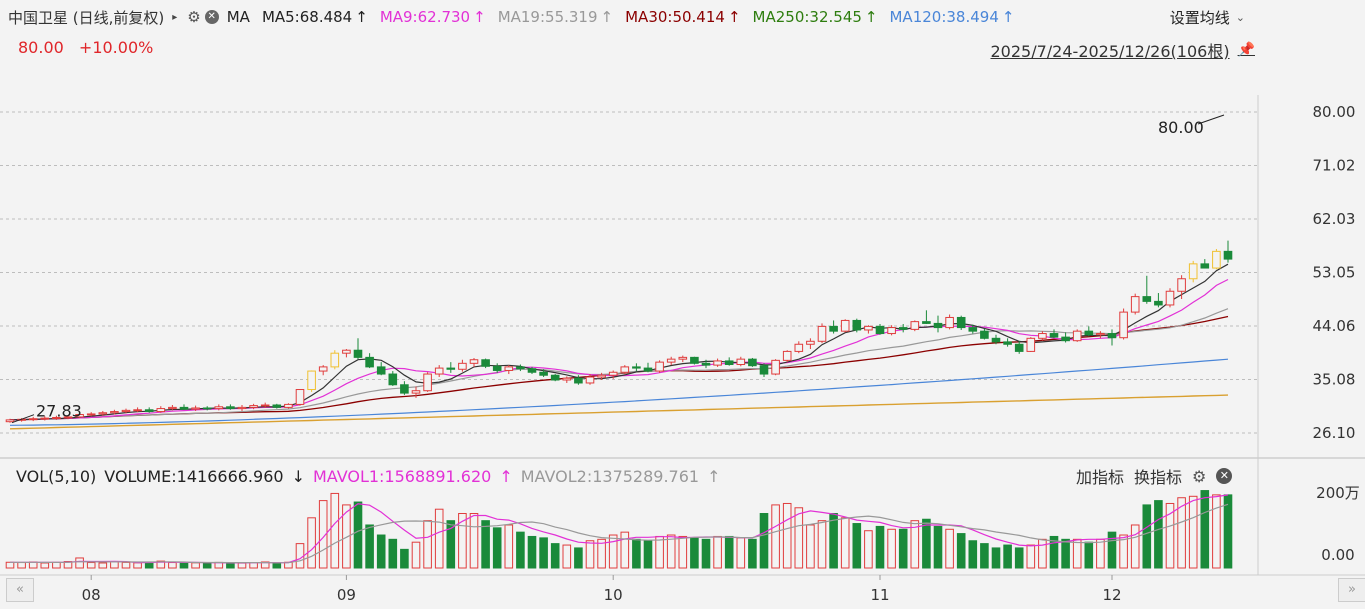 This screenshot has height=609, width=1365. I want to click on scroll-right-button: », so click(1351, 590).